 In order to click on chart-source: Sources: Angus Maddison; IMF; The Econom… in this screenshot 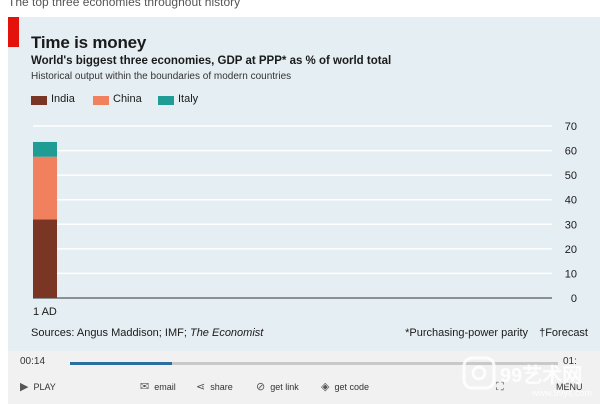, I will do `click(147, 333)`.